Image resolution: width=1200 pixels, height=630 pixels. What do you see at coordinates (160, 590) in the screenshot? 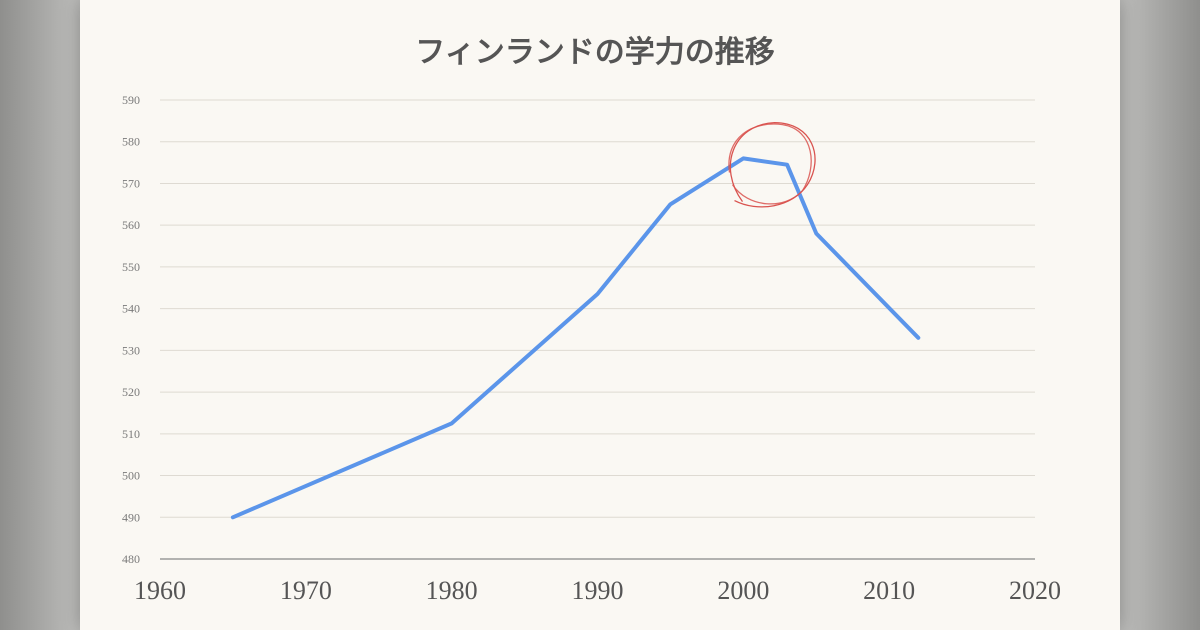
I see `x-tick-label-1960: 1960` at bounding box center [160, 590].